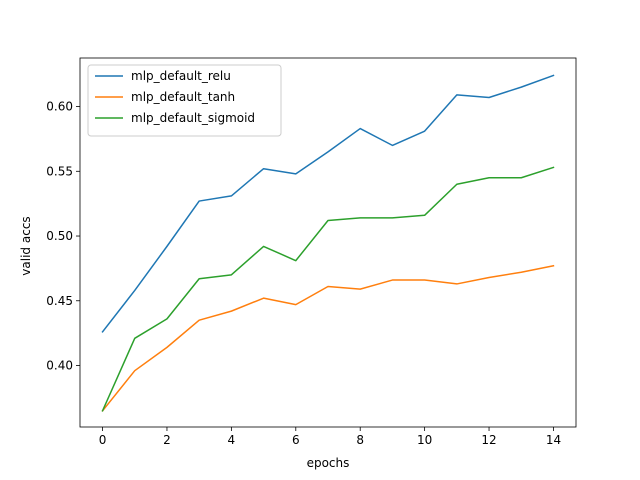 The image size is (640, 480). What do you see at coordinates (181, 76) in the screenshot?
I see `legend-label: mlp_default_relu` at bounding box center [181, 76].